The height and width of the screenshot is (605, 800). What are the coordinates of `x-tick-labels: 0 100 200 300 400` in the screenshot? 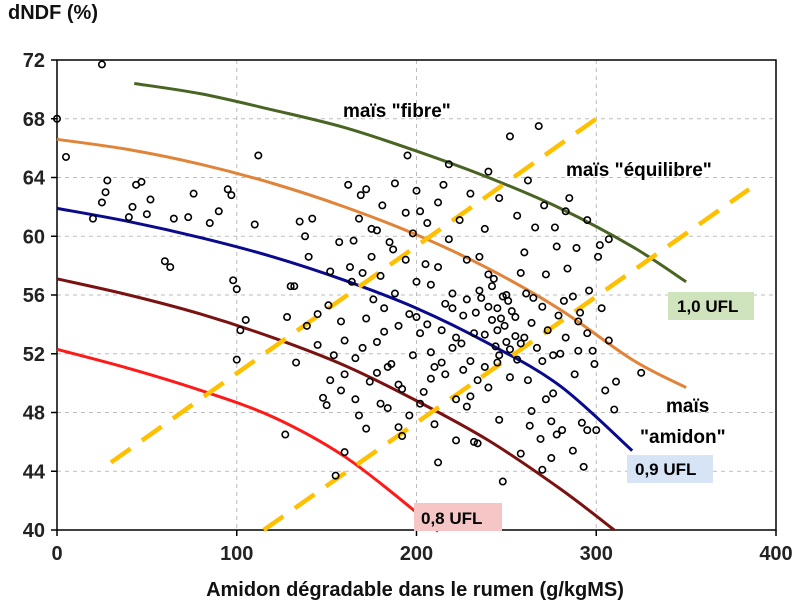 It's located at (422, 547).